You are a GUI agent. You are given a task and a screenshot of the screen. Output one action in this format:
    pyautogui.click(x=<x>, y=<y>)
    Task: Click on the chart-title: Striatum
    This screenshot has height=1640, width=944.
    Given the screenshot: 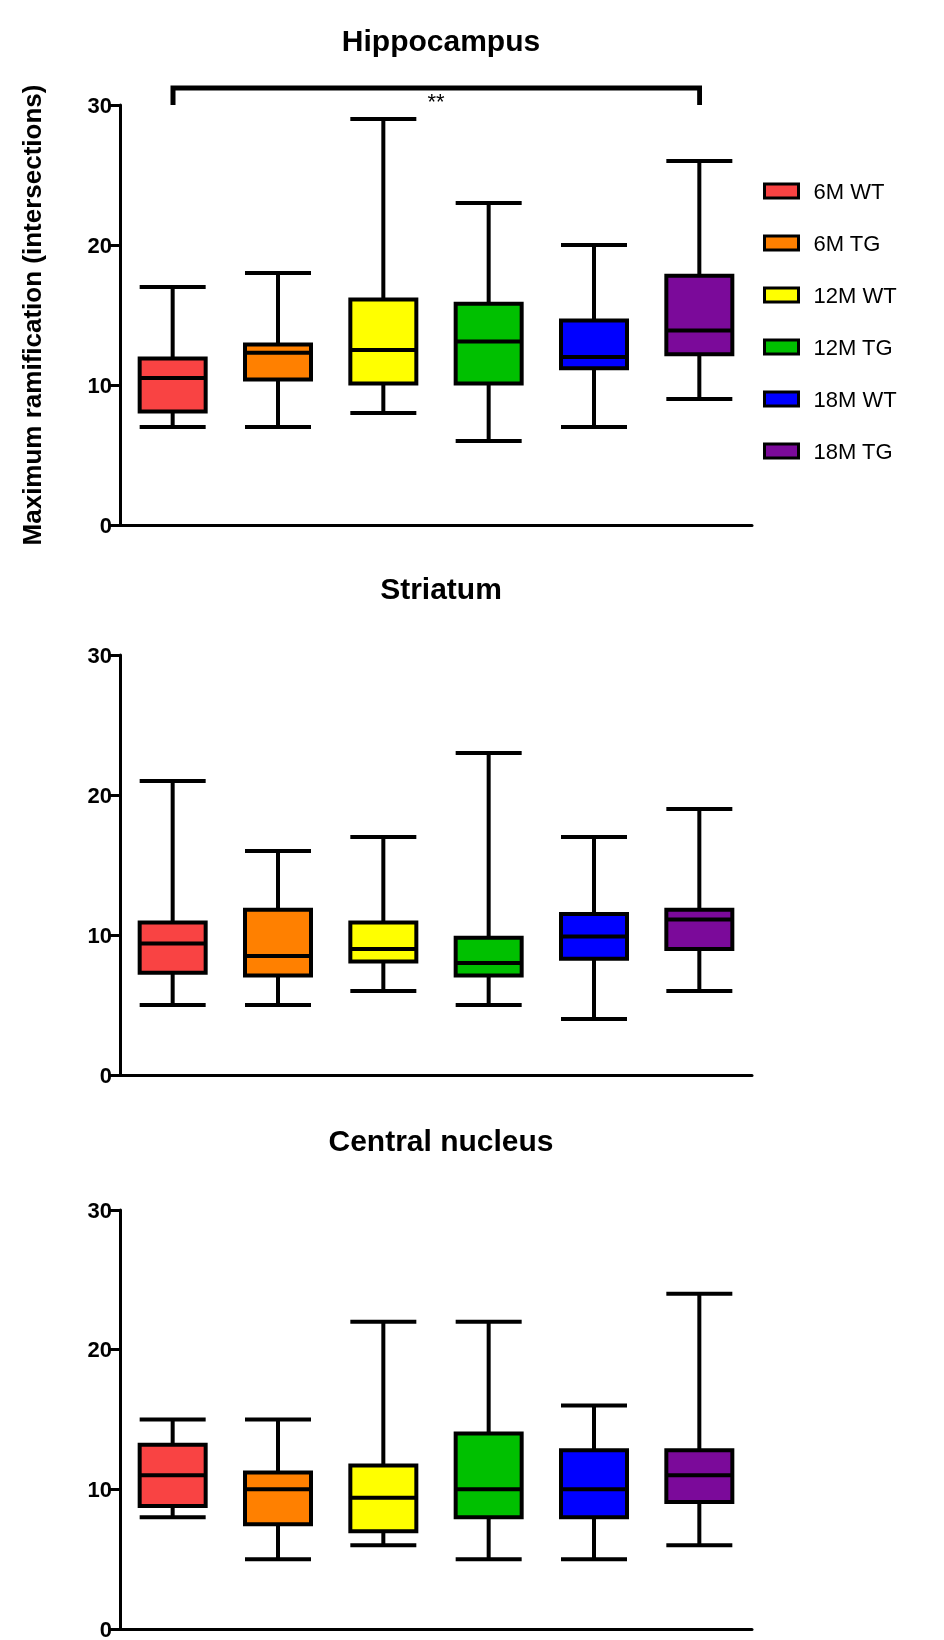 What is the action you would take?
    pyautogui.click(x=441, y=588)
    